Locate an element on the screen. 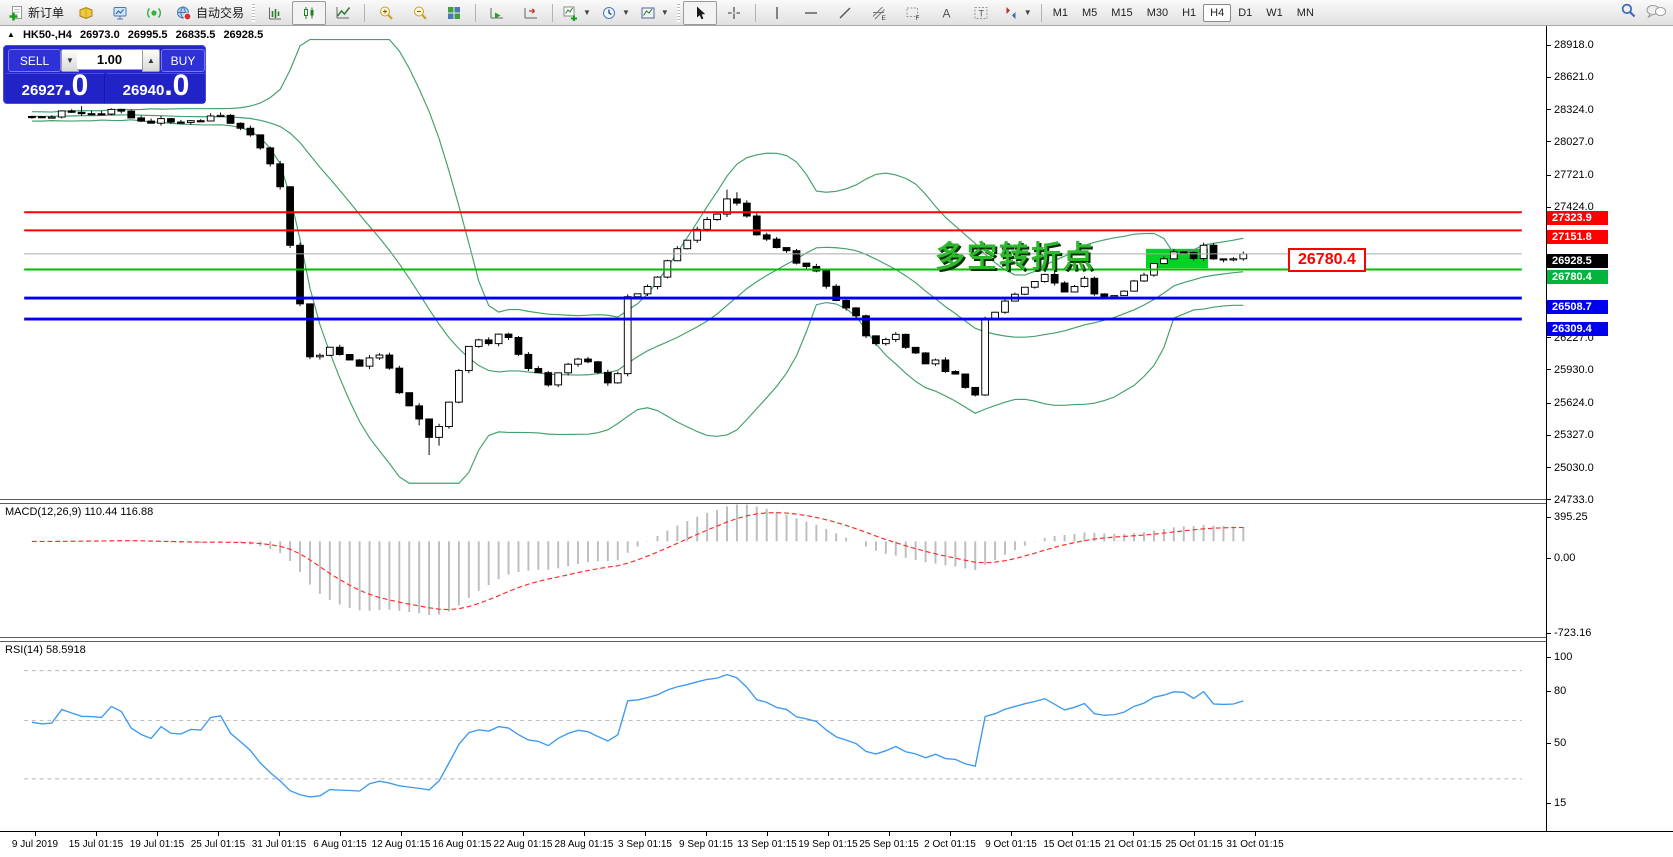  timeframe-W1: W1 is located at coordinates (1274, 12).